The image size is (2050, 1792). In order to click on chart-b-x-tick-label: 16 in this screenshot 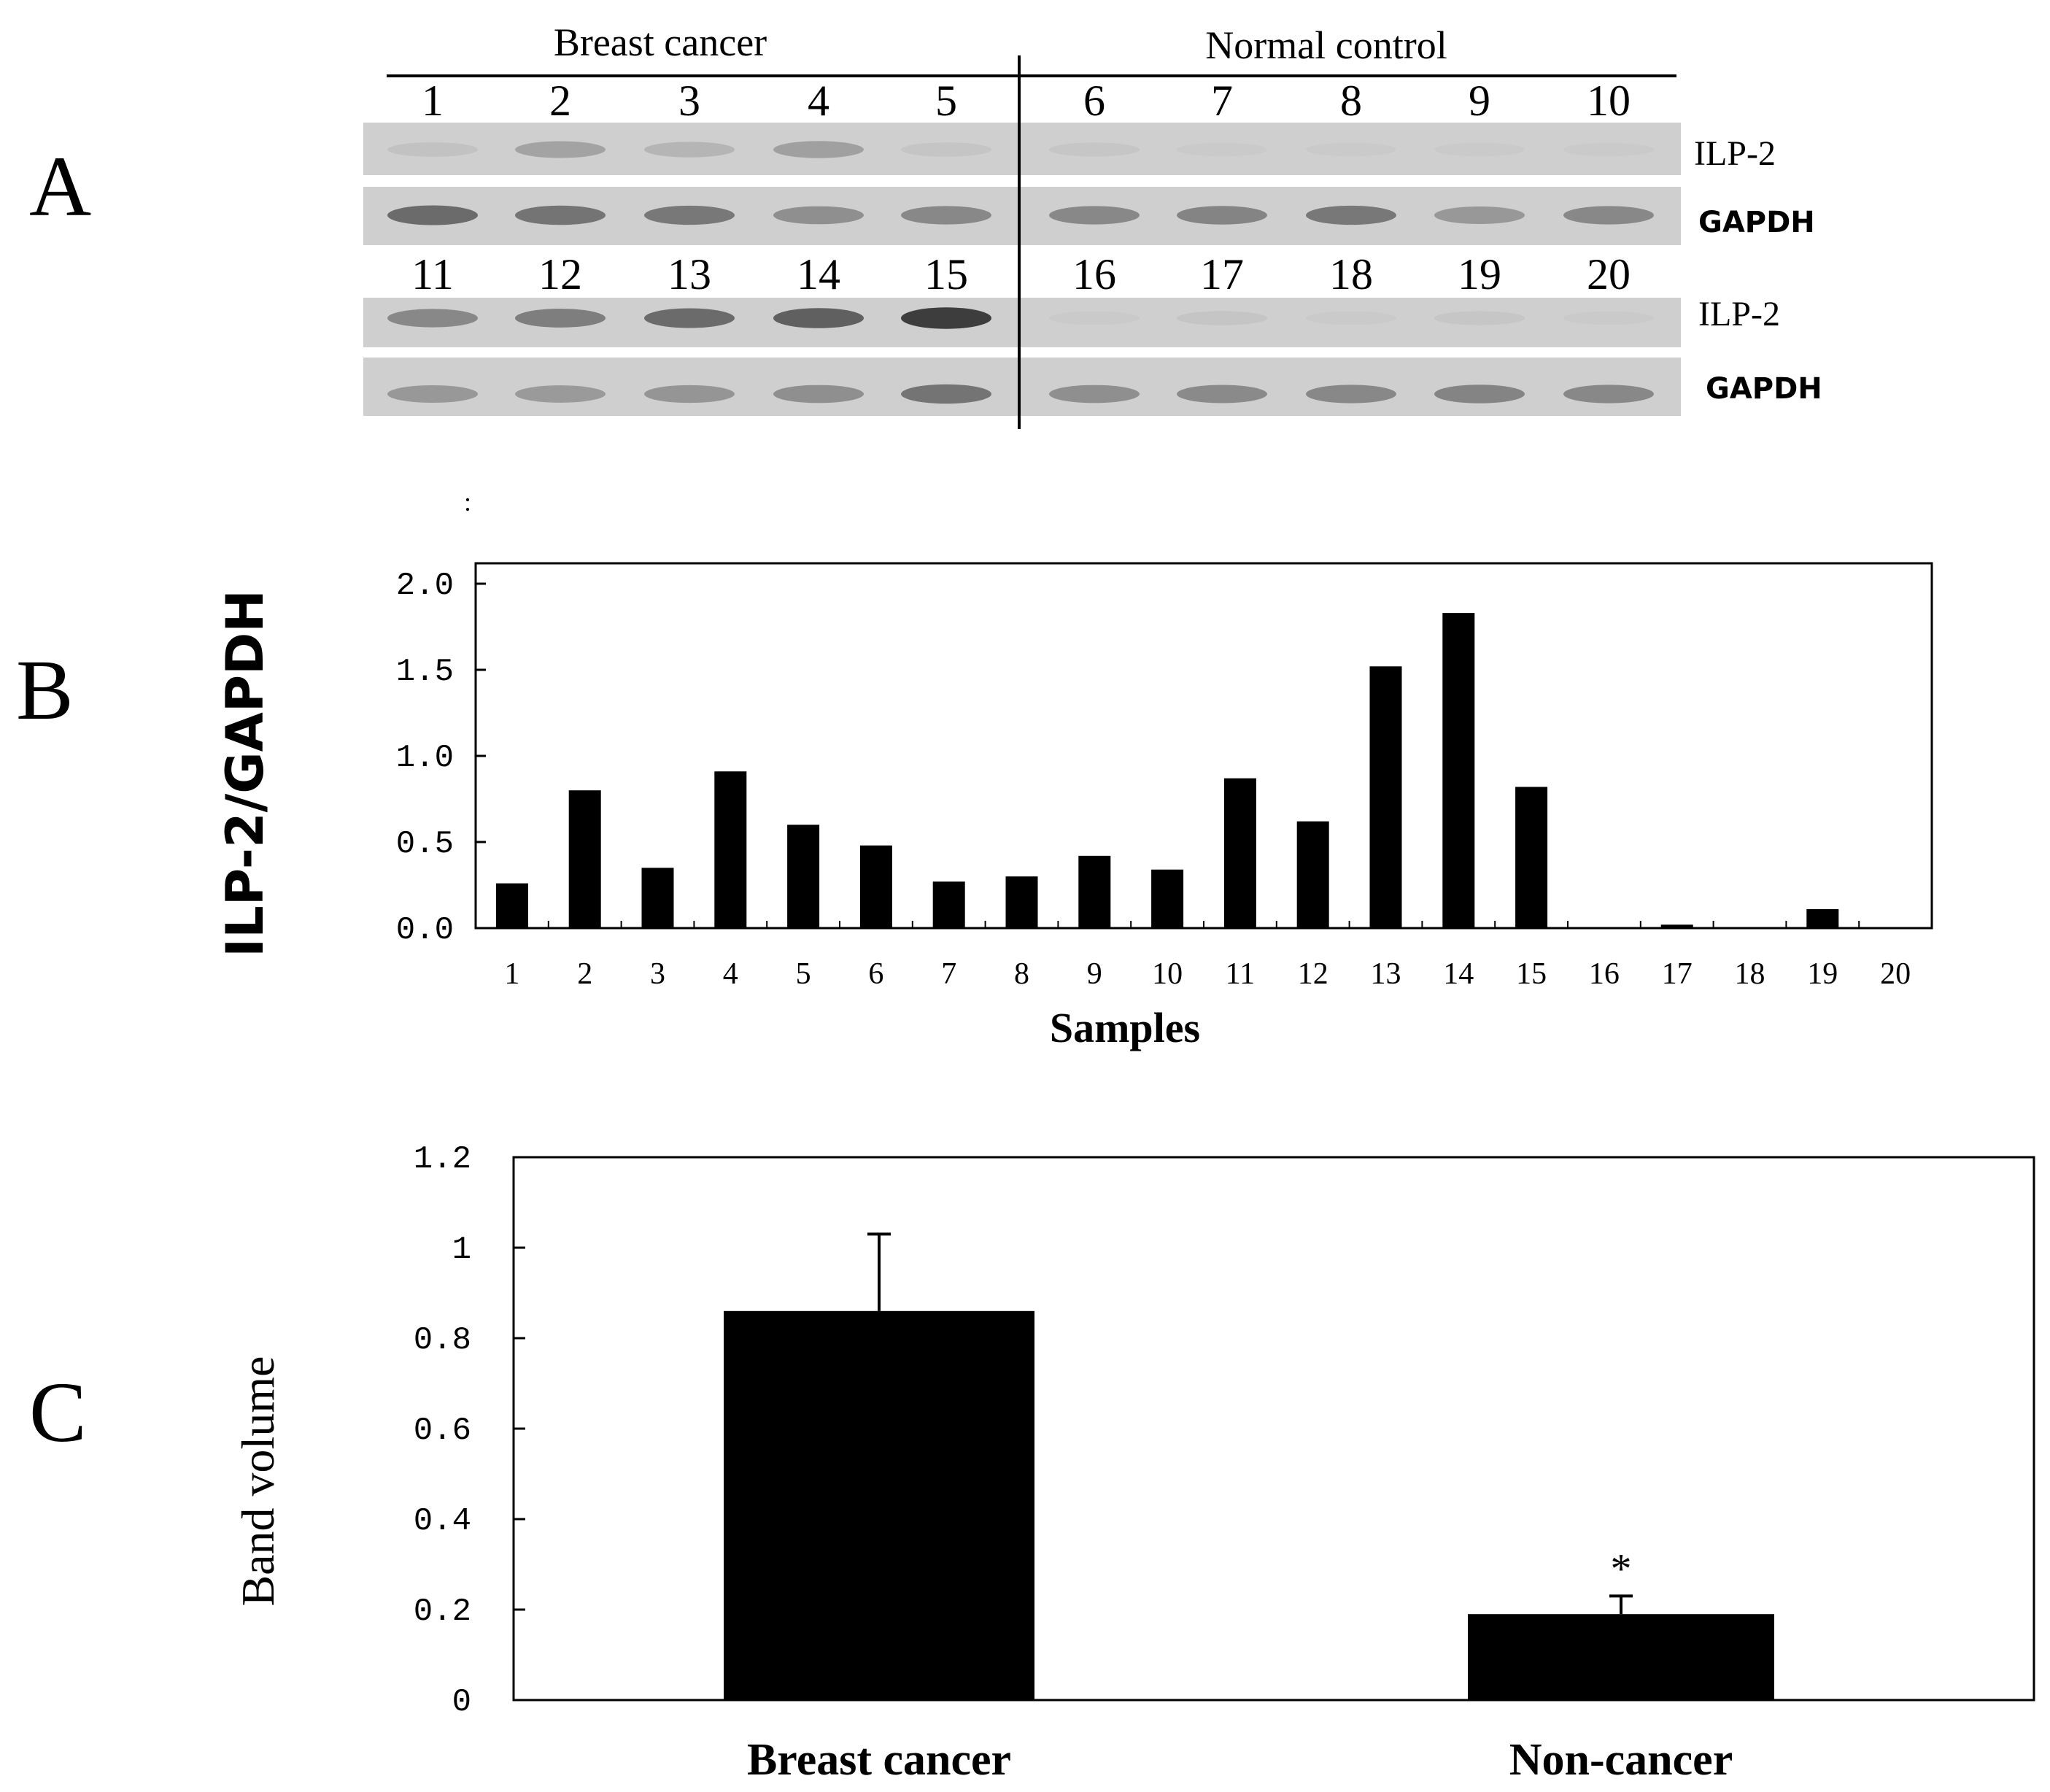, I will do `click(1604, 974)`.